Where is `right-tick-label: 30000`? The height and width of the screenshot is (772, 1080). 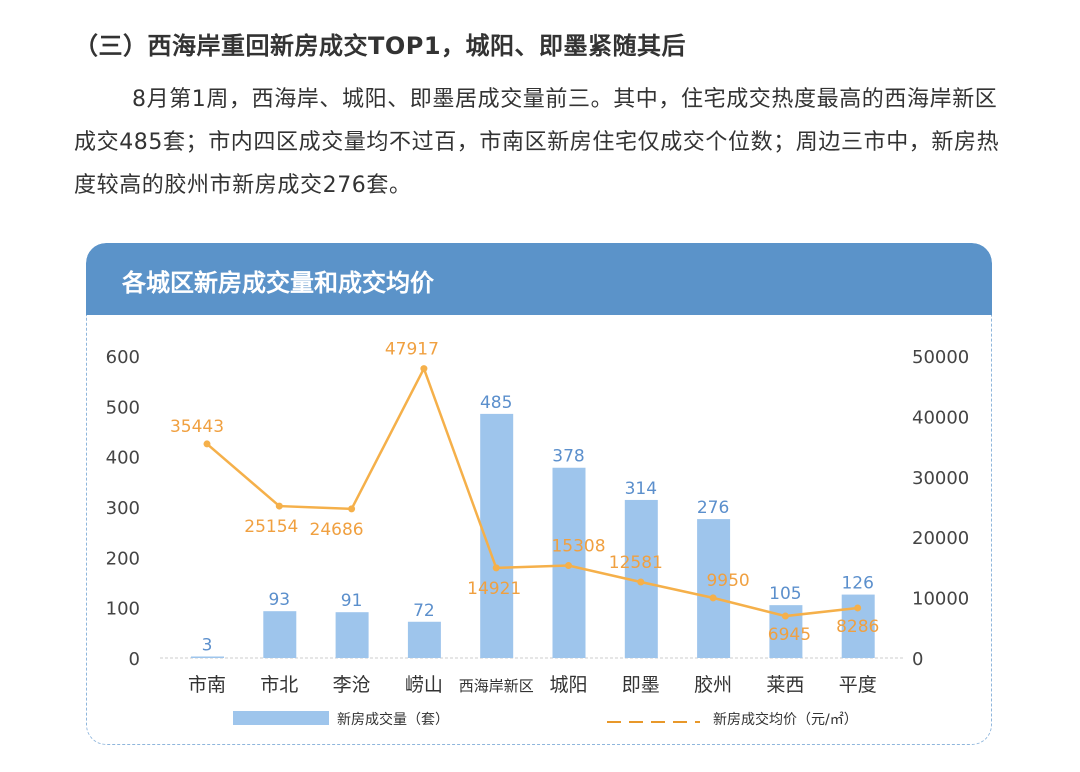 right-tick-label: 30000 is located at coordinates (940, 478).